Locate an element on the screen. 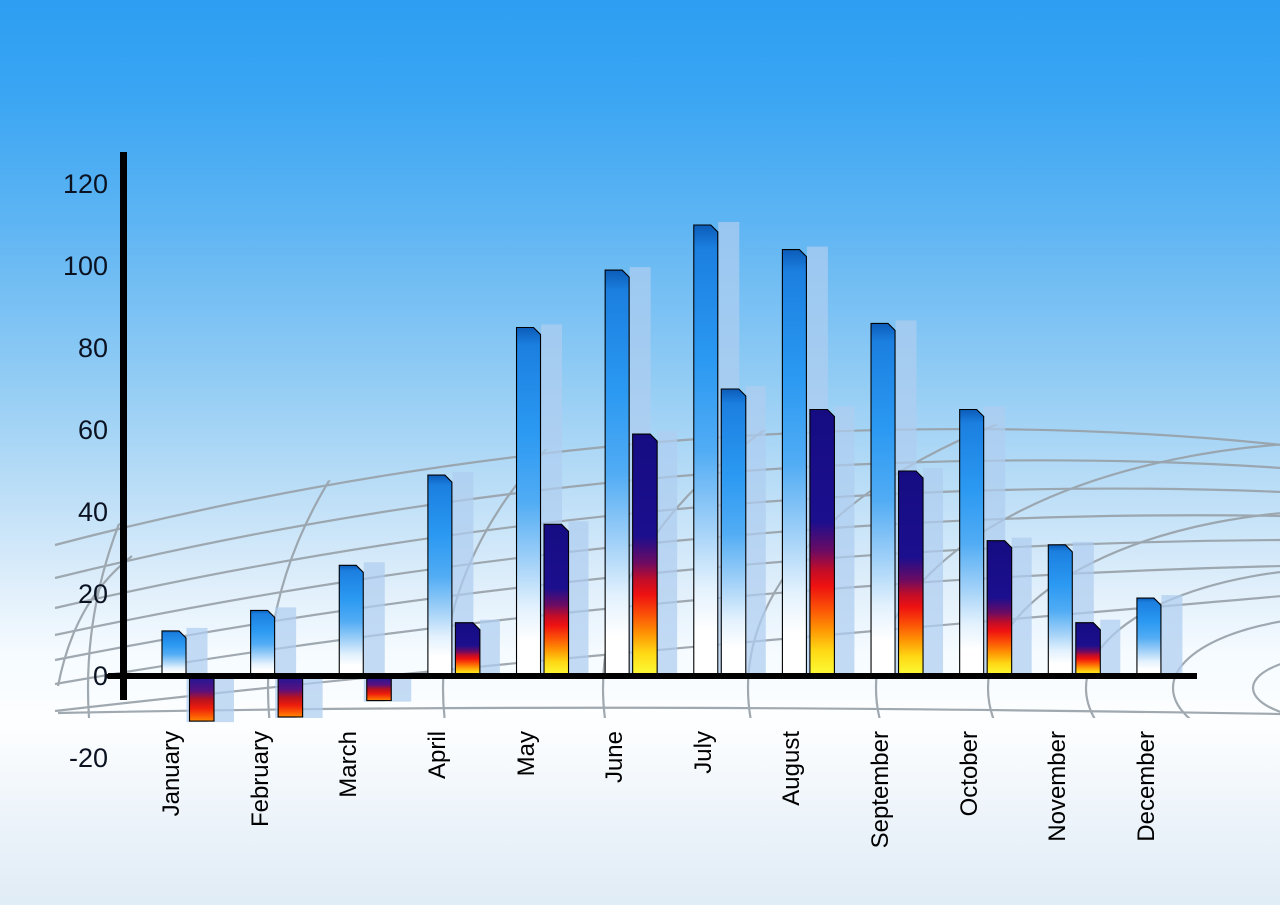 The height and width of the screenshot is (905, 1280). bar-series2-august is located at coordinates (822, 543).